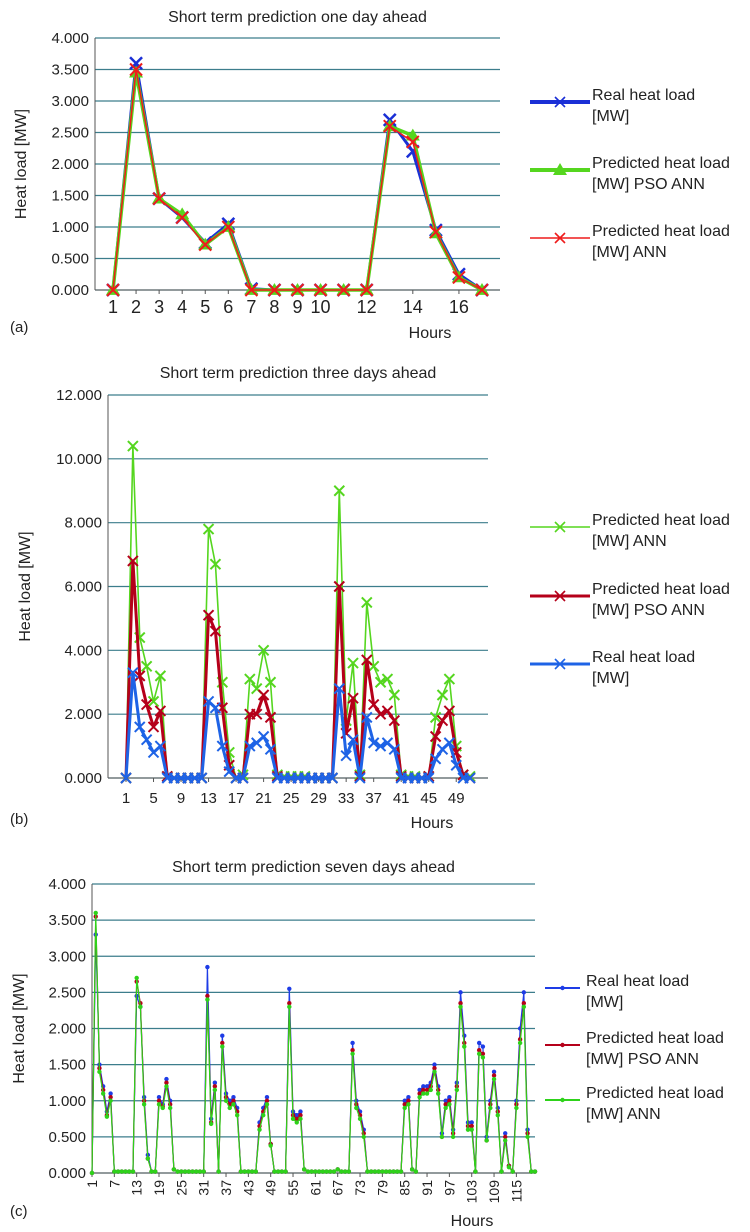 The width and height of the screenshot is (750, 1232). I want to click on x-tick-label: 49, so click(456, 798).